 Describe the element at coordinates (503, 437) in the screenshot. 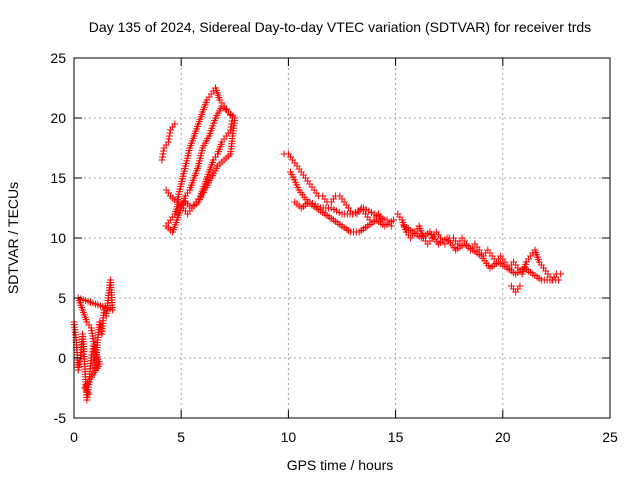

I see `x-tick-label: 20` at that location.